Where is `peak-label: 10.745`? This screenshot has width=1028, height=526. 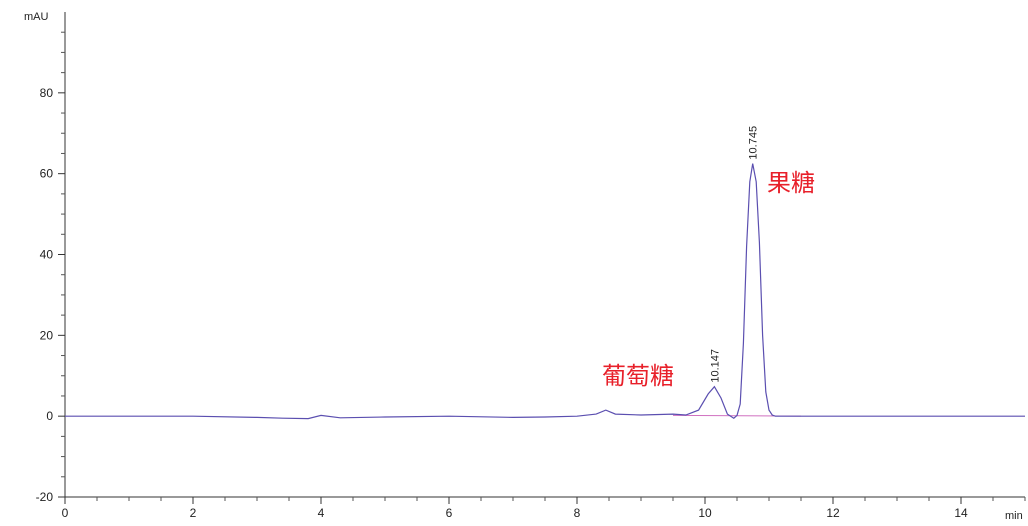
peak-label: 10.745 is located at coordinates (754, 143).